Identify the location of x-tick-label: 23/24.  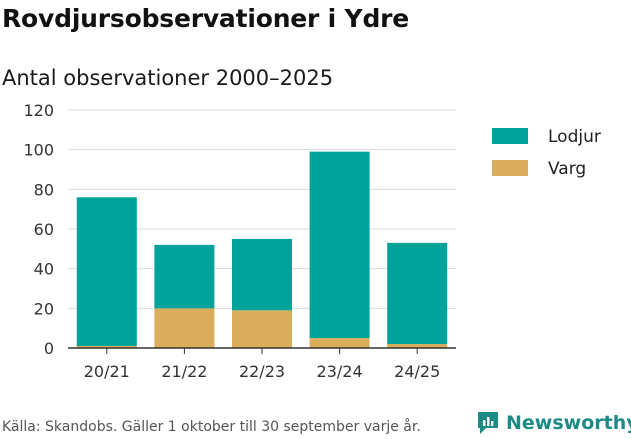
(340, 371).